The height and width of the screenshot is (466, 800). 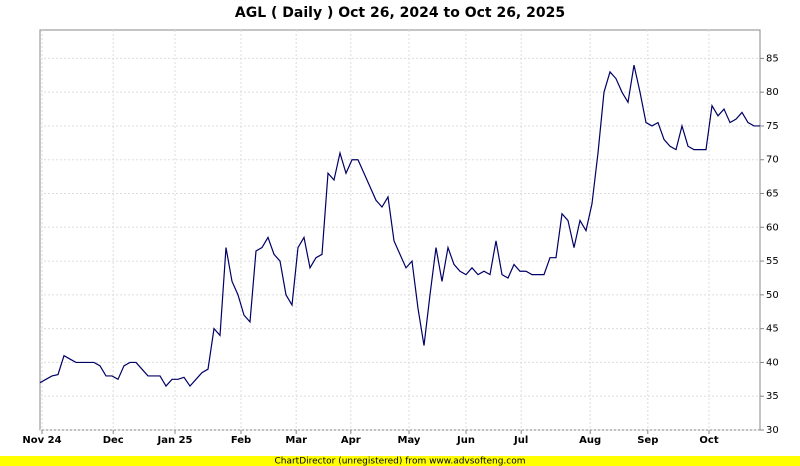 I want to click on footer-bar, so click(x=400, y=461).